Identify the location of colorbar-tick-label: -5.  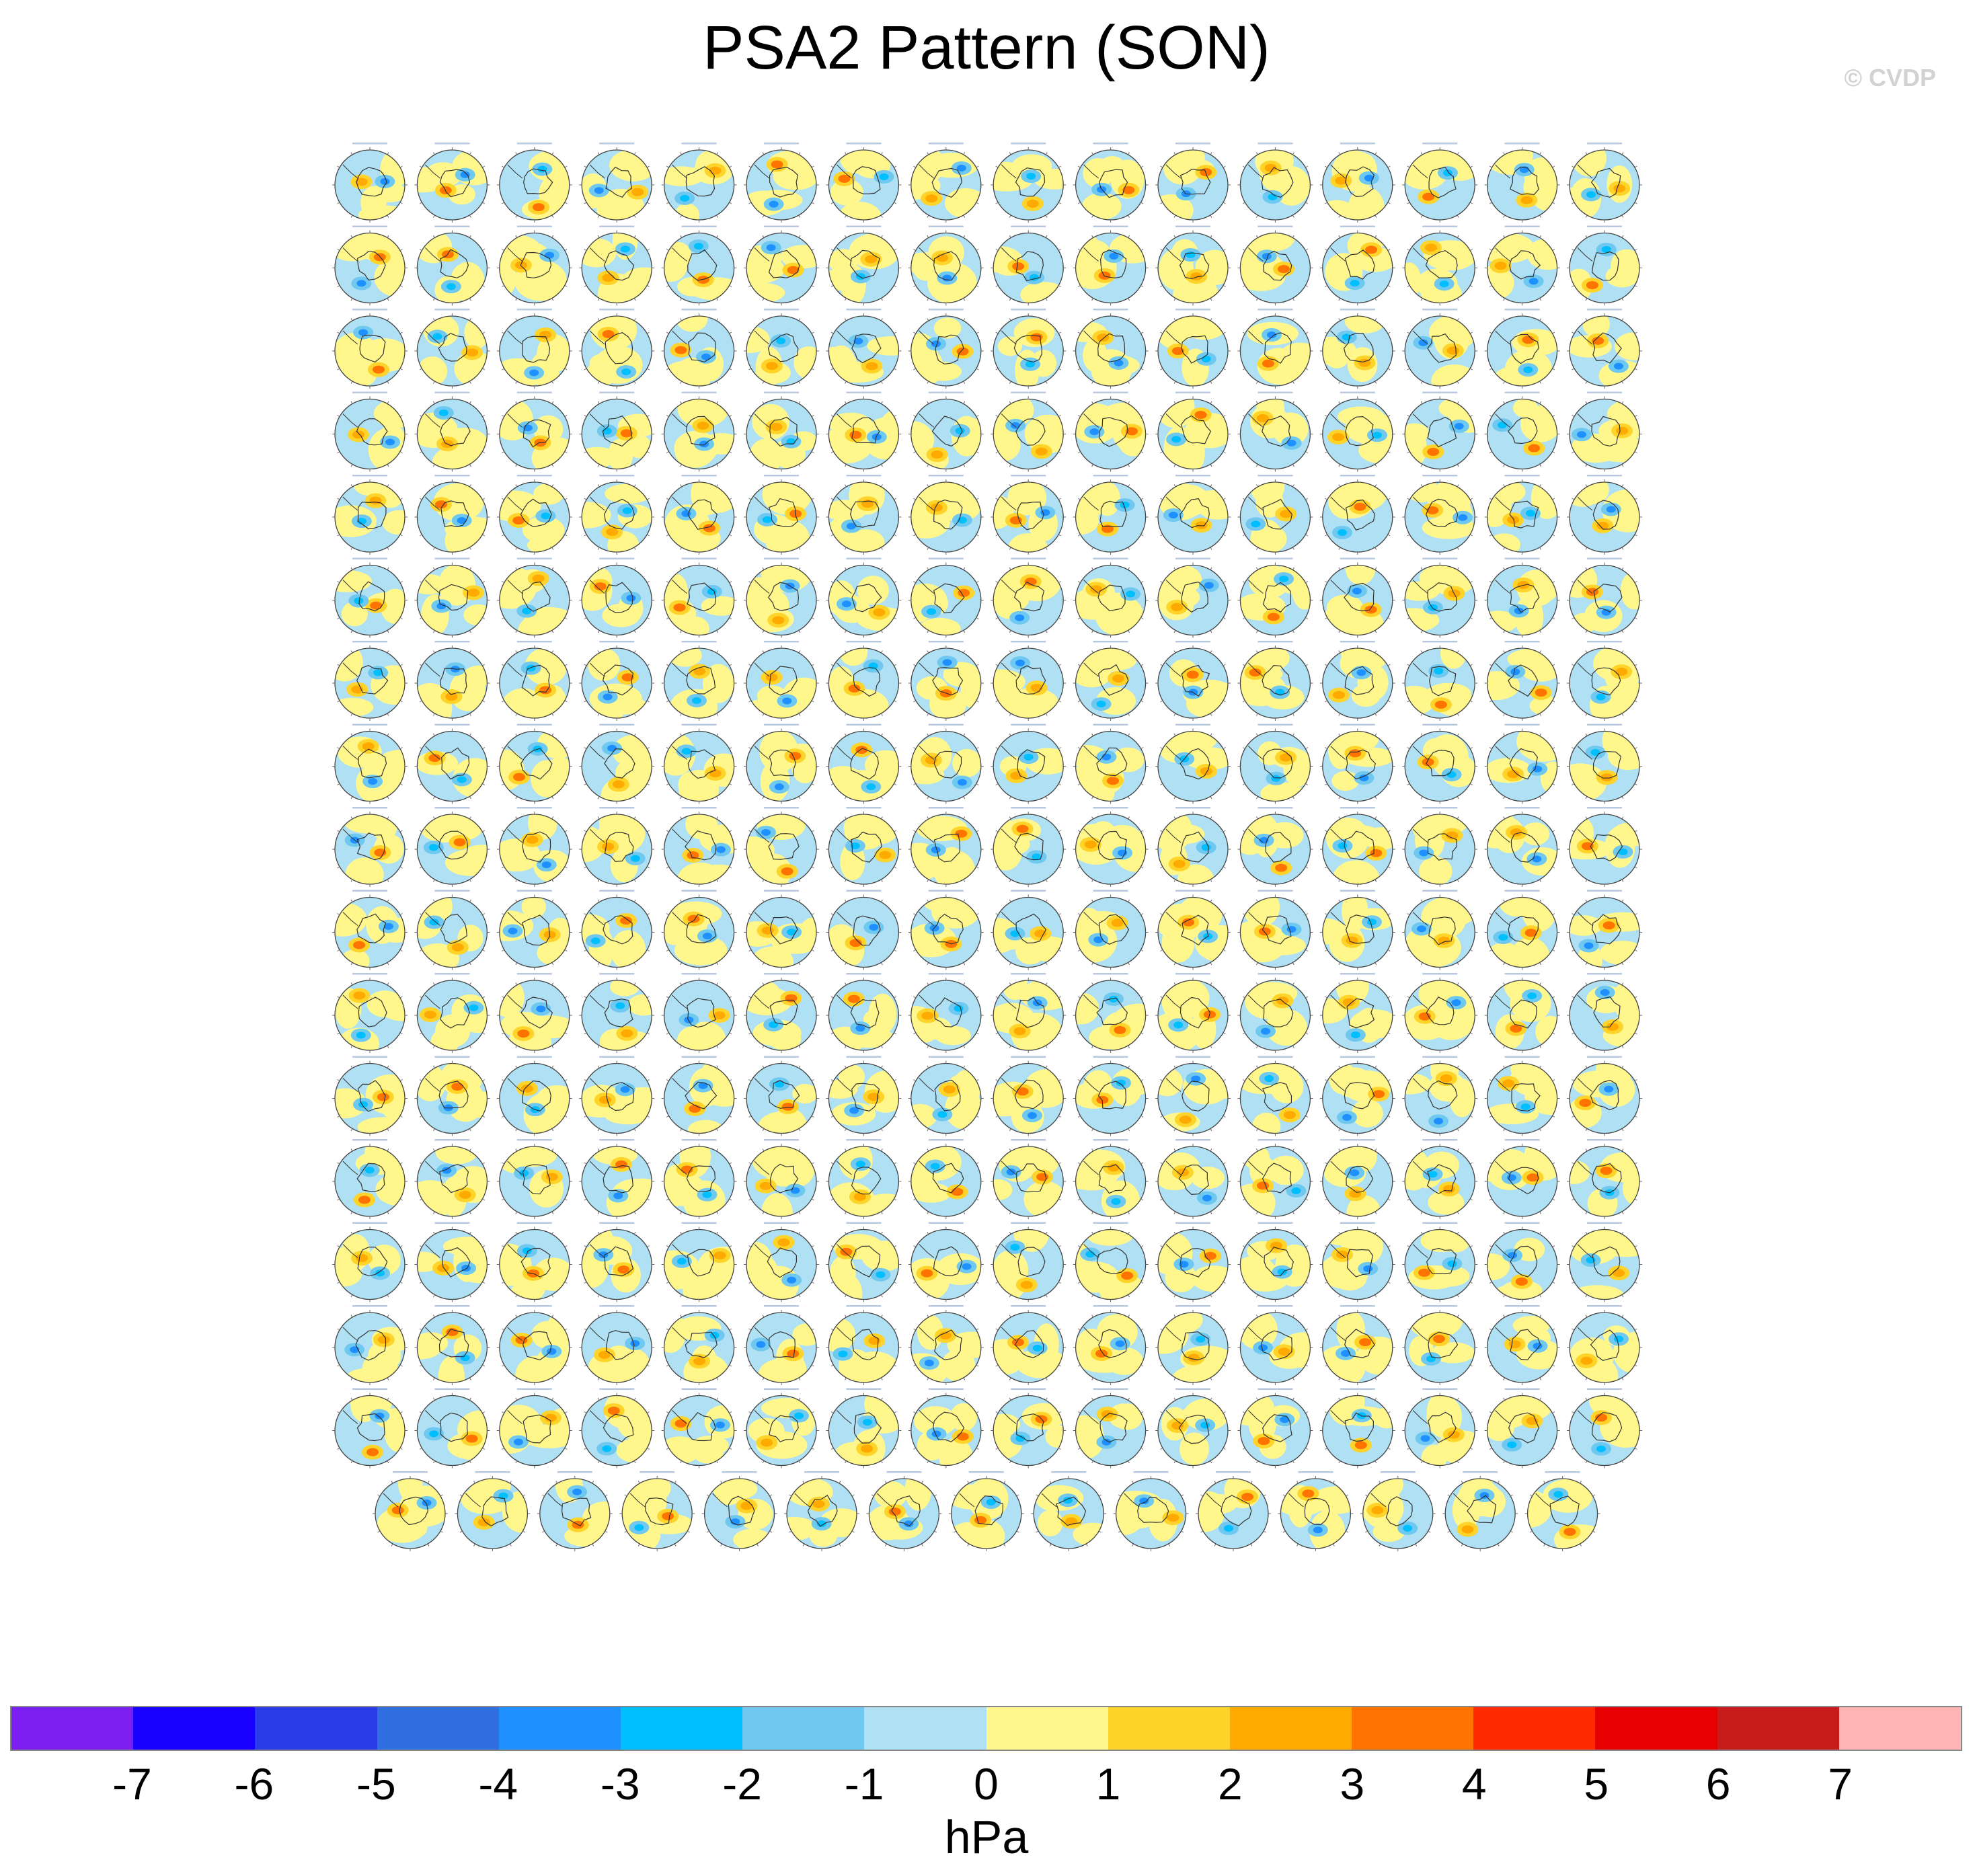
(376, 1784).